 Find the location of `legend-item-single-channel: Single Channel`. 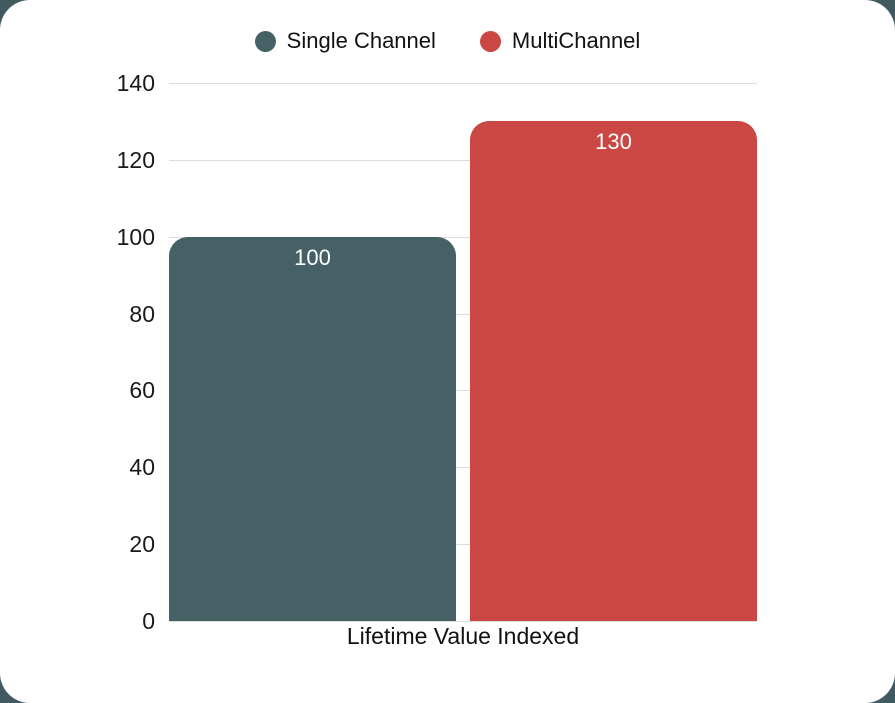

legend-item-single-channel: Single Channel is located at coordinates (345, 41).